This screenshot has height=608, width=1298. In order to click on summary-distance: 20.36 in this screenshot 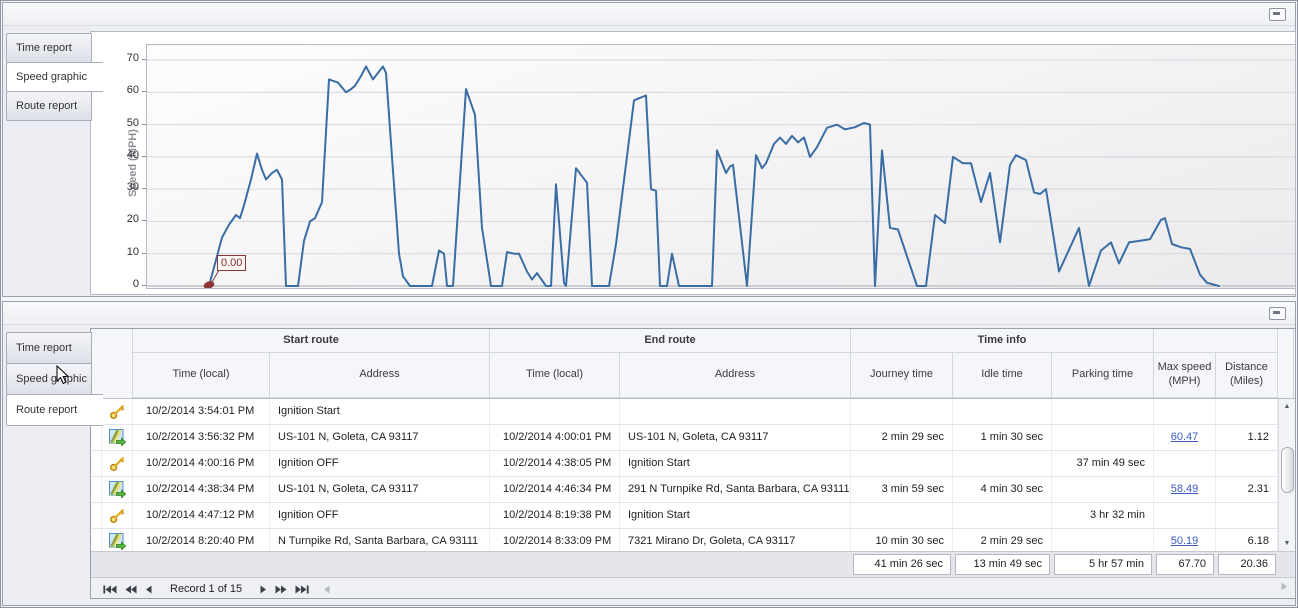, I will do `click(1247, 564)`.